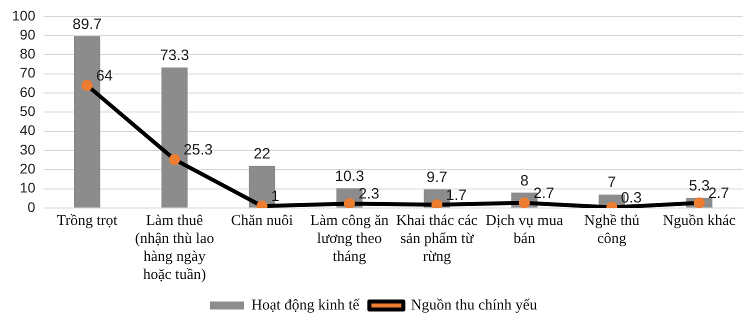  I want to click on x-tick-label: Nguồn khác, so click(699, 220).